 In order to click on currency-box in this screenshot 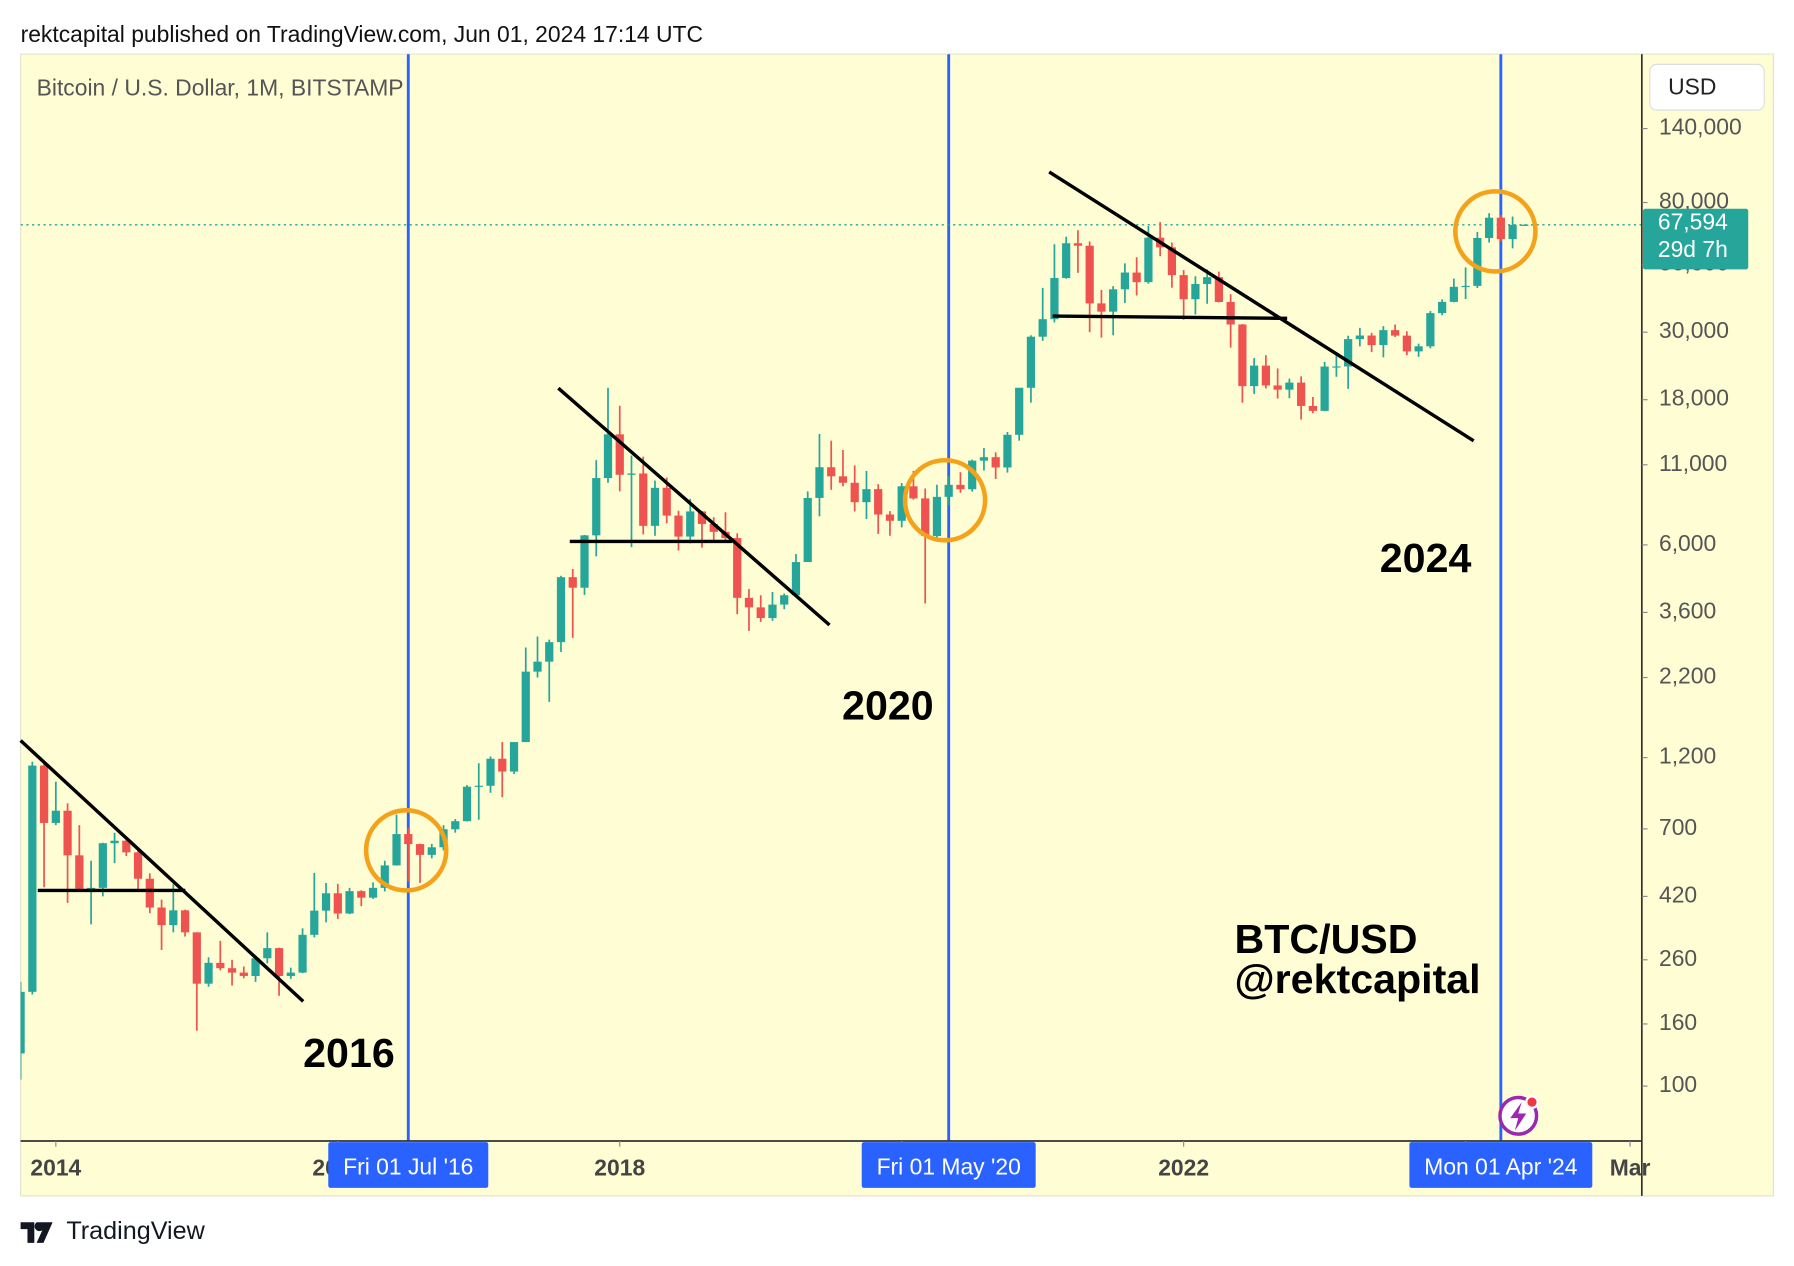, I will do `click(1707, 87)`.